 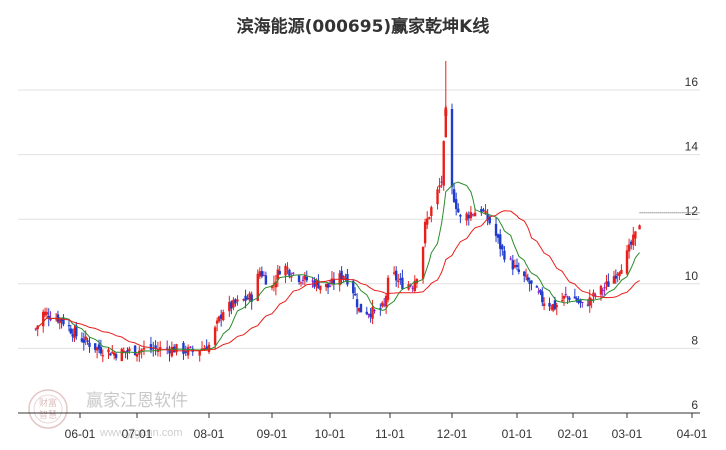 I want to click on watermark-url: www.yjgann.com, so click(x=141, y=433).